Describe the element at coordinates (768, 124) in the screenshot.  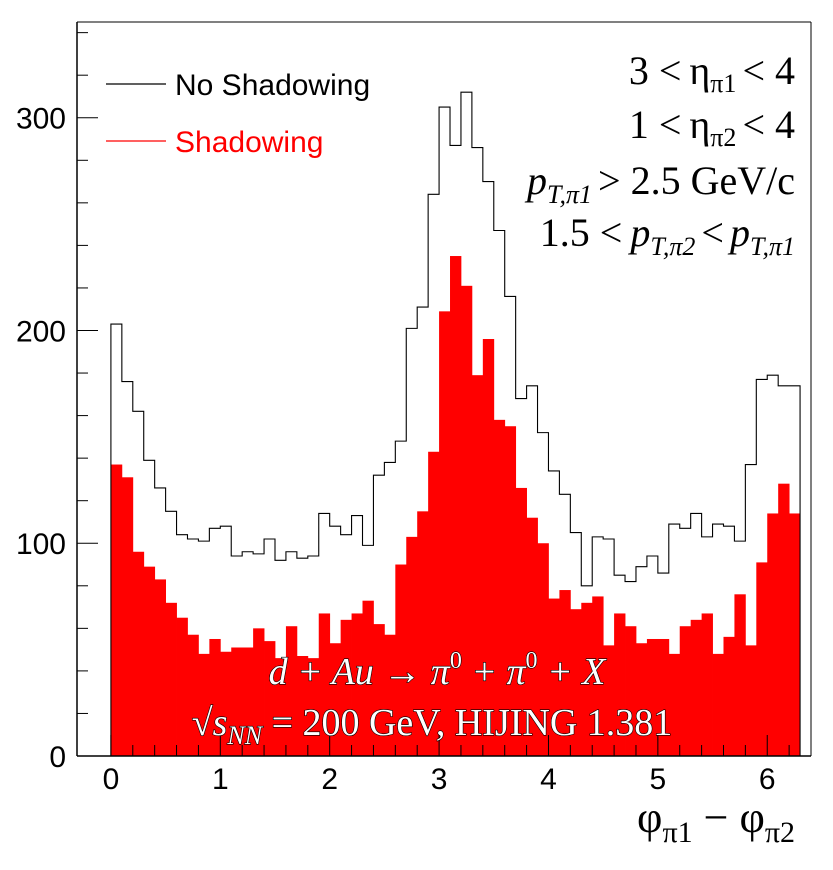
I see `cut-eta-pi2-high: < 4` at that location.